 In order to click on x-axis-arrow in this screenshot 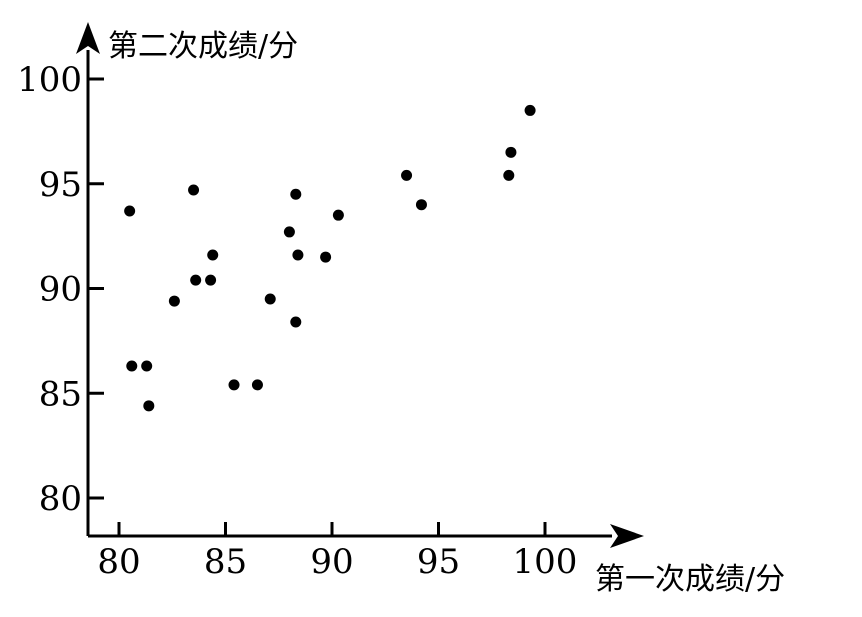, I will do `click(627, 536)`.